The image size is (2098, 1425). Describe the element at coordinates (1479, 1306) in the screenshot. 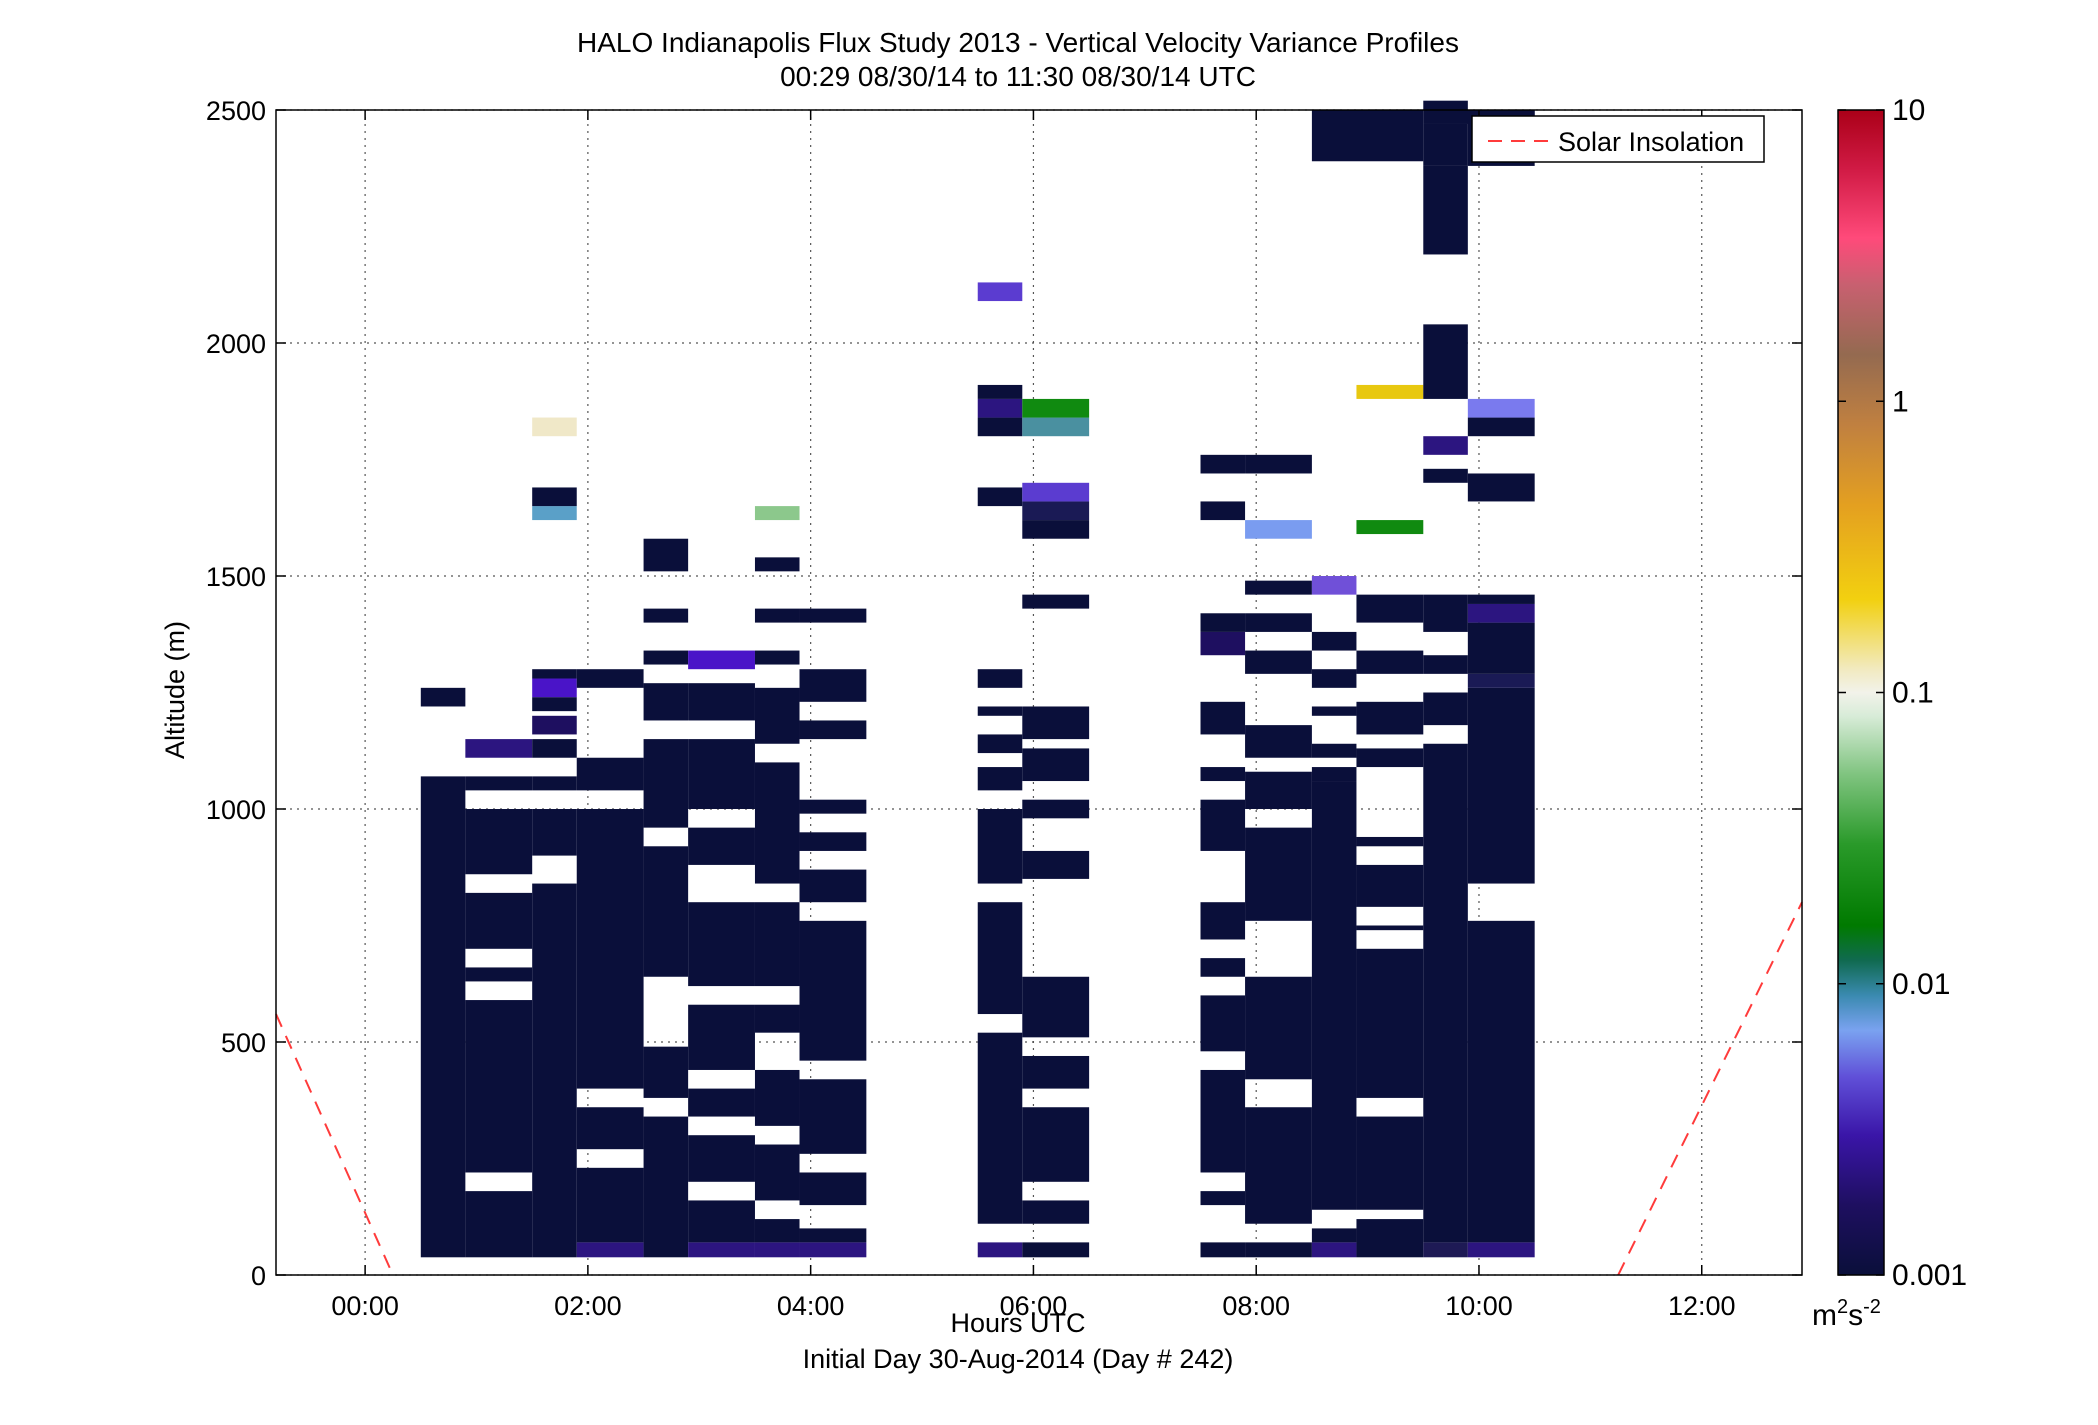

I see `x-tick-label: 10:00` at that location.